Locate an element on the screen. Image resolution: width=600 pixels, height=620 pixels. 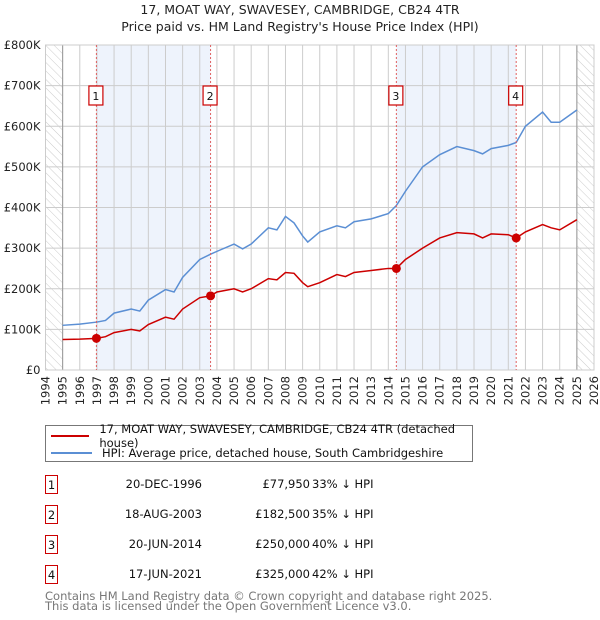
x-tick-label: 2019 is located at coordinates (474, 390).